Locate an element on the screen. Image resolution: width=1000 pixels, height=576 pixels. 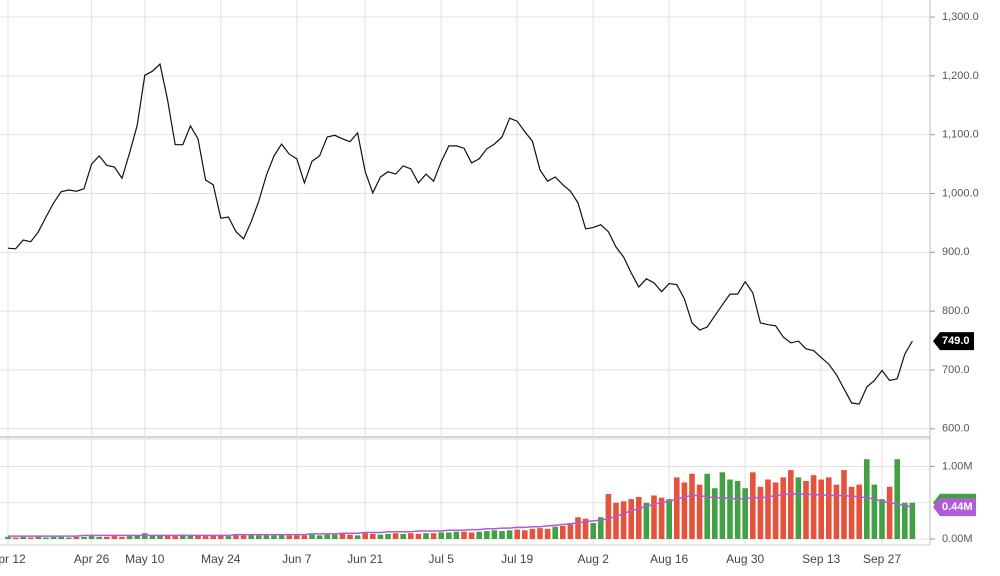
x-tick-label: Jul 5 is located at coordinates (442, 559).